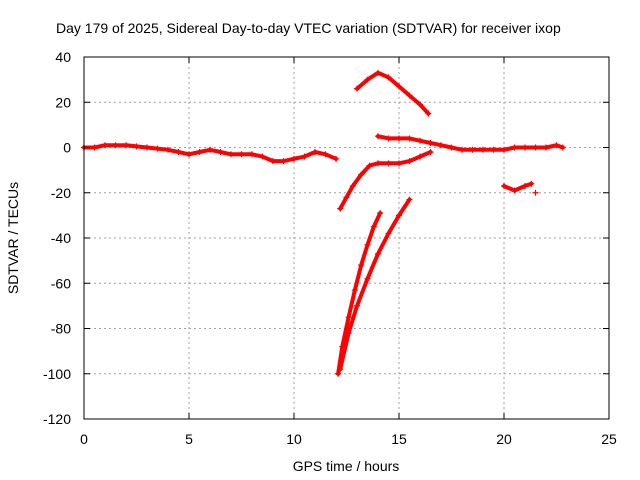  I want to click on outlier-point, so click(535, 192).